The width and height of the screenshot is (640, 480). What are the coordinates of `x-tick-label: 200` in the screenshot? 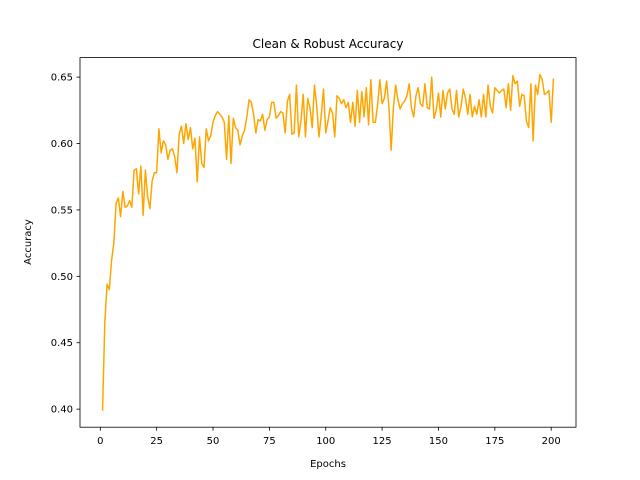 It's located at (551, 441).